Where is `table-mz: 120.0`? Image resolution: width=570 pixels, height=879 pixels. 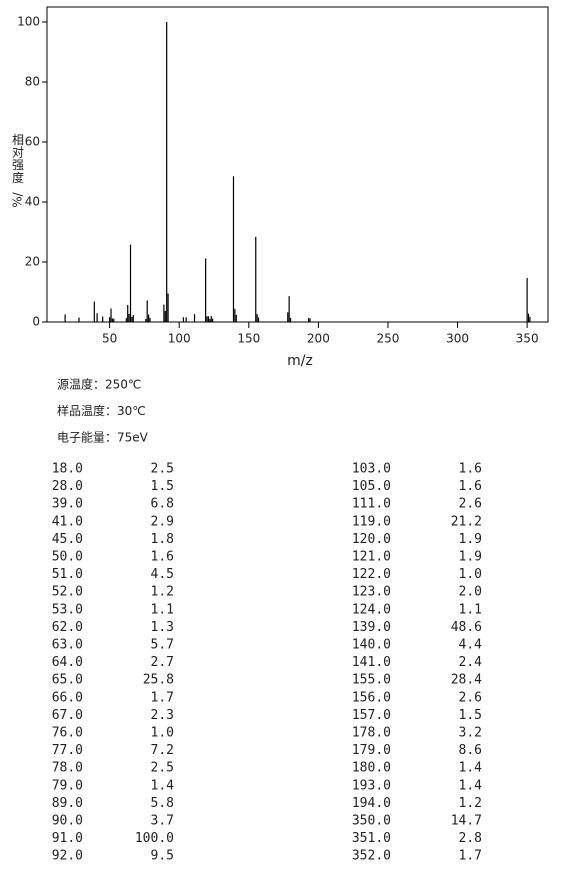 table-mz: 120.0 is located at coordinates (371, 539).